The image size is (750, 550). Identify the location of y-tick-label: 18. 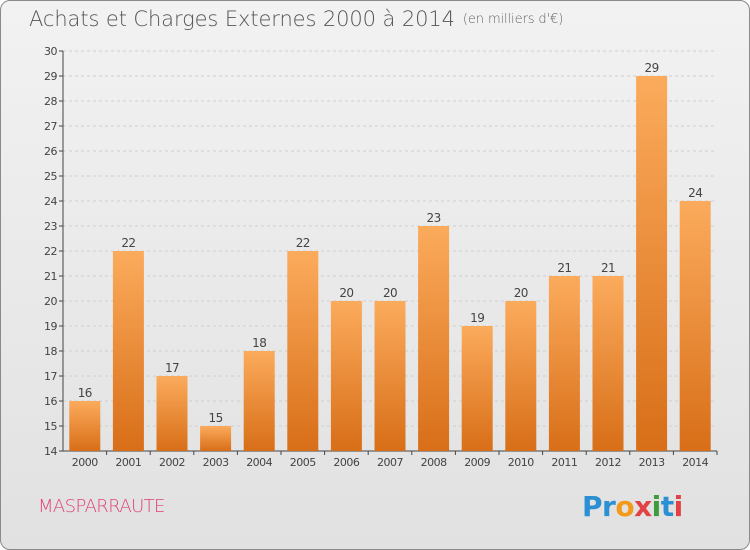
(50, 351).